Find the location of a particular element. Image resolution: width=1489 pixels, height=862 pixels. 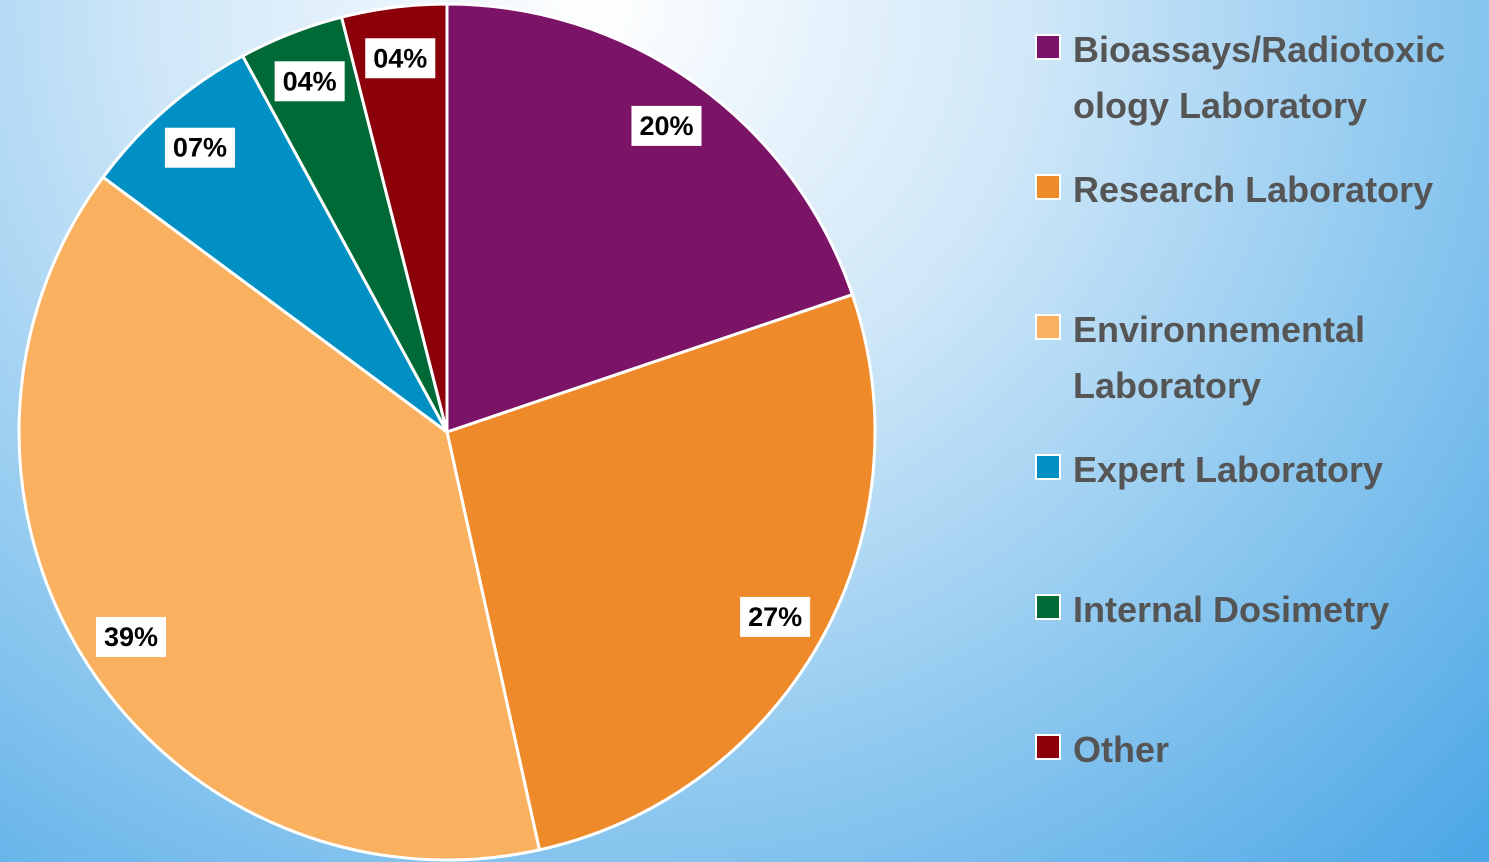

data-label-text: 39% is located at coordinates (131, 637).